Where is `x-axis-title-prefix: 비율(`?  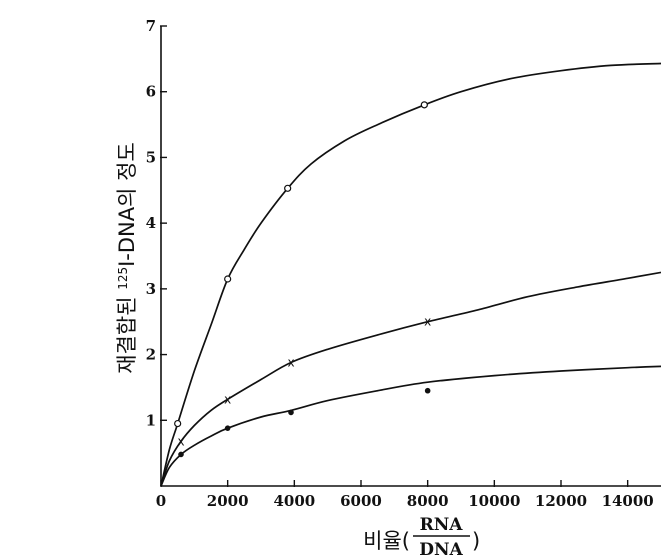 x-axis-title-prefix: 비율( is located at coordinates (386, 541).